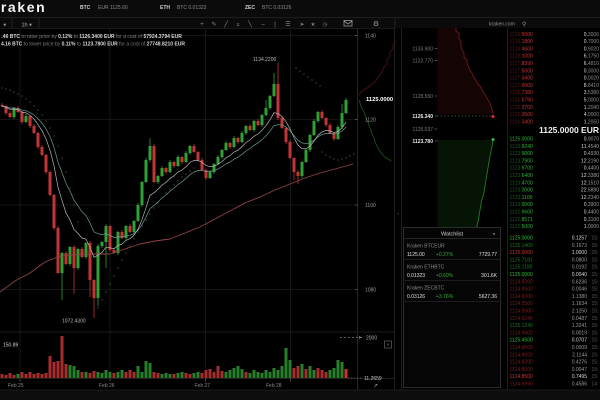 The width and height of the screenshot is (600, 400). What do you see at coordinates (521, 191) in the screenshot?
I see `svg-text: 1123.3000` at bounding box center [521, 191].